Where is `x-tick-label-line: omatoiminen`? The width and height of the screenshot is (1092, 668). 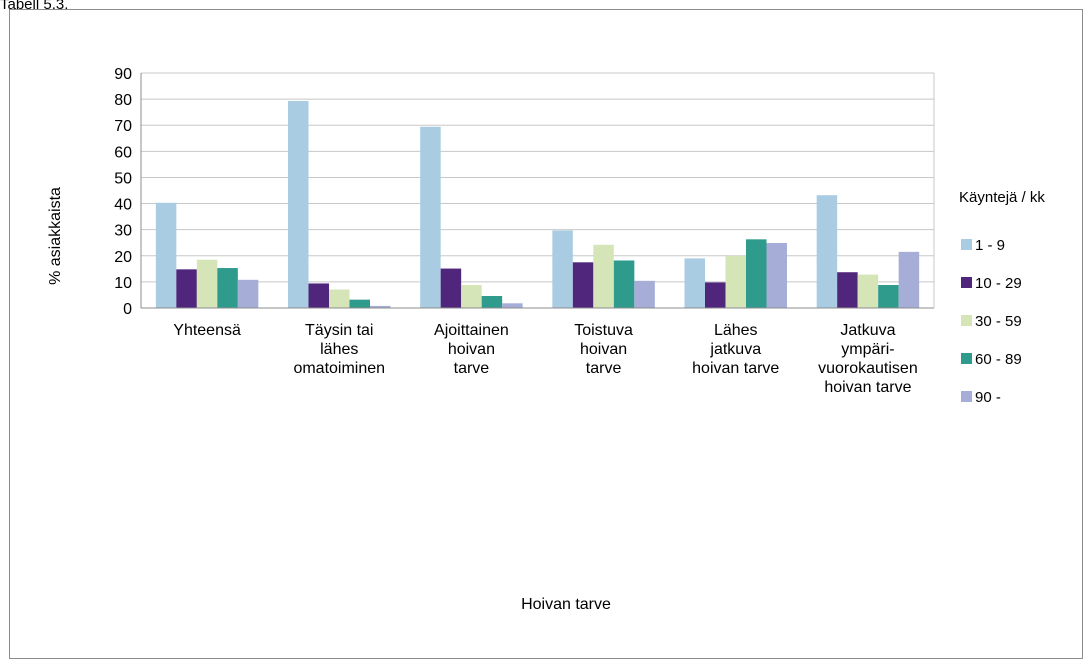
x-tick-label-line: omatoiminen is located at coordinates (339, 368).